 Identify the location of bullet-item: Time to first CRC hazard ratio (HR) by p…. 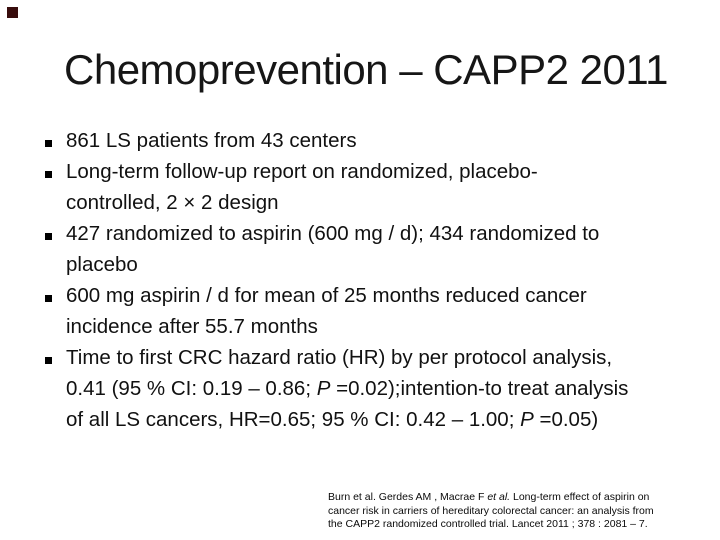
(336, 388).